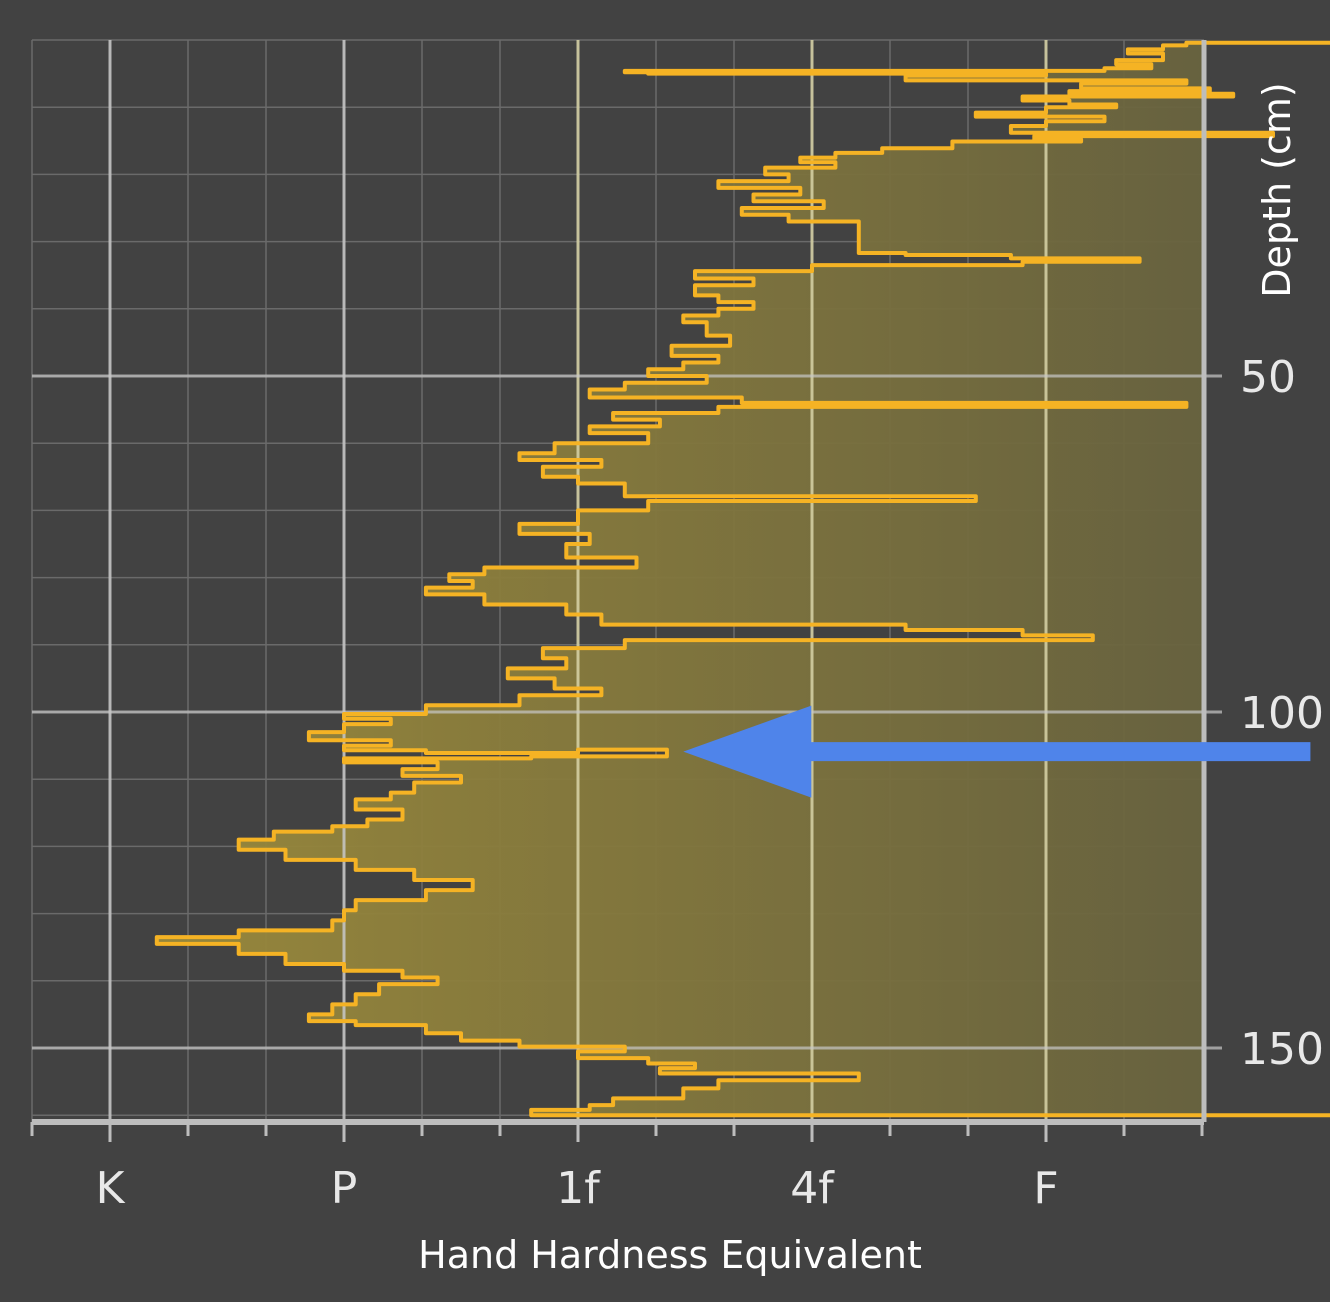 The height and width of the screenshot is (1302, 1330). Describe the element at coordinates (812, 1188) in the screenshot. I see `x-tick-label: 4f` at that location.